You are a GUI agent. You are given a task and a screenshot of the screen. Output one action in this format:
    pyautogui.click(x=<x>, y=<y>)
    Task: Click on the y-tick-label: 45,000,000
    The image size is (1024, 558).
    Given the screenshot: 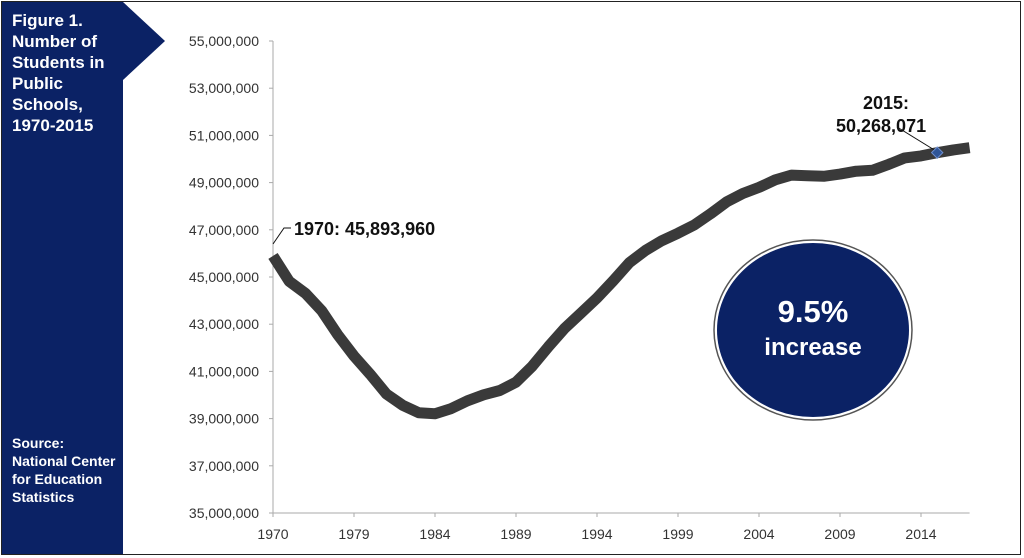 What is the action you would take?
    pyautogui.click(x=224, y=277)
    